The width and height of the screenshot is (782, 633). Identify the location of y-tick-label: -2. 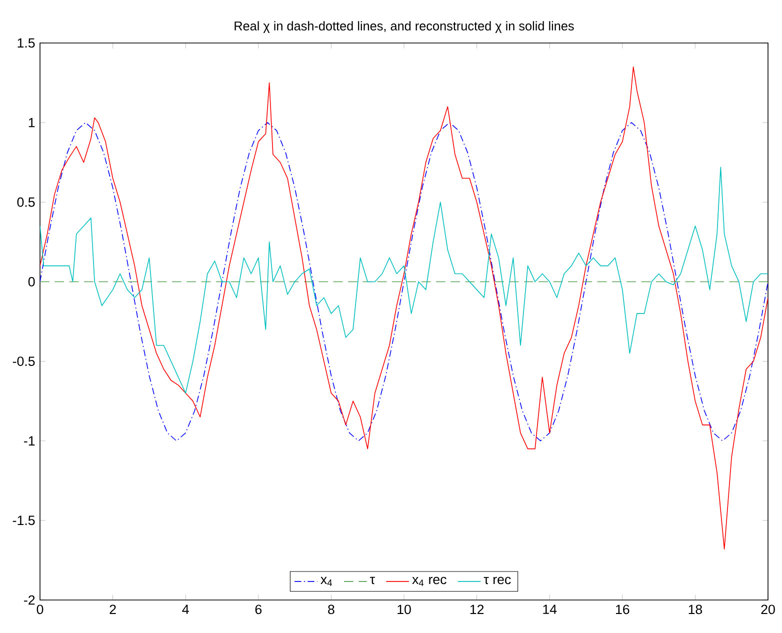
(29, 600).